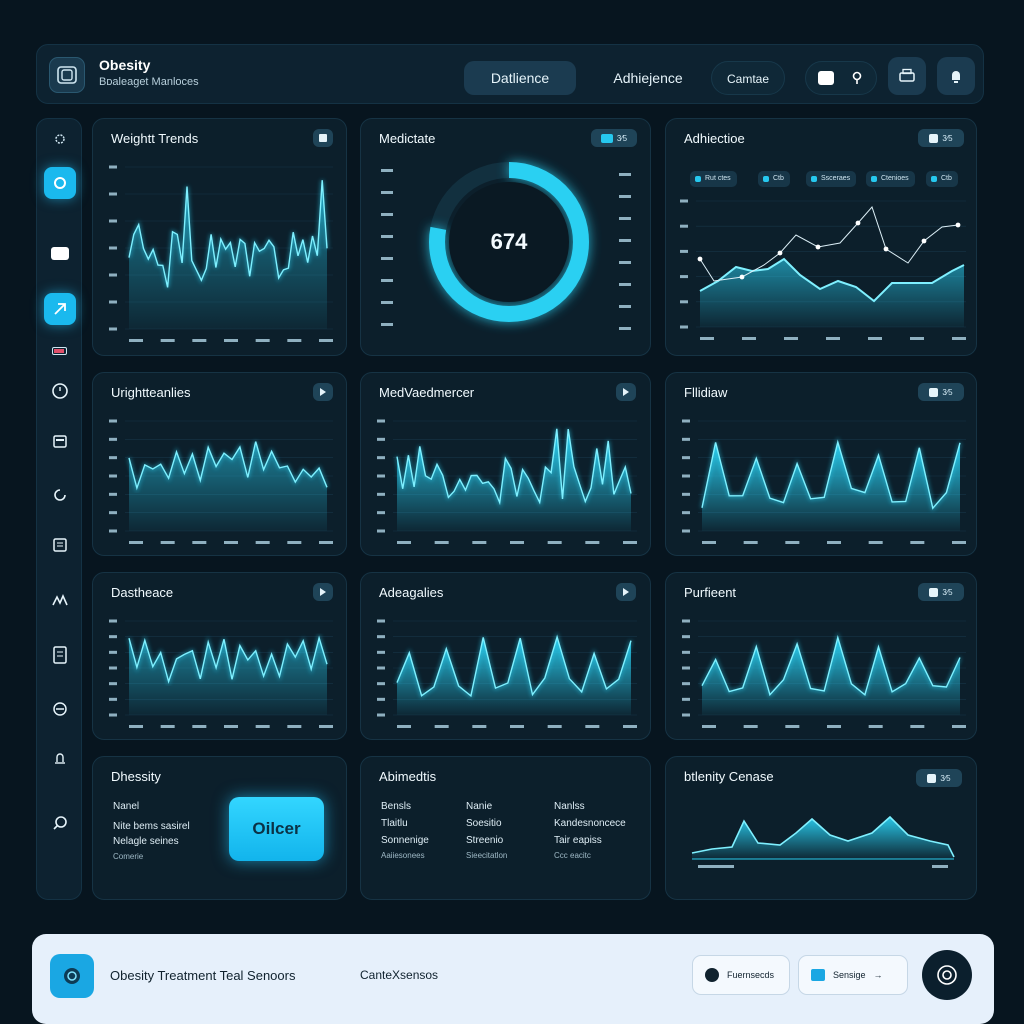 This screenshot has width=1024, height=1024. What do you see at coordinates (151, 392) in the screenshot?
I see `card-title: Urightteanlies` at bounding box center [151, 392].